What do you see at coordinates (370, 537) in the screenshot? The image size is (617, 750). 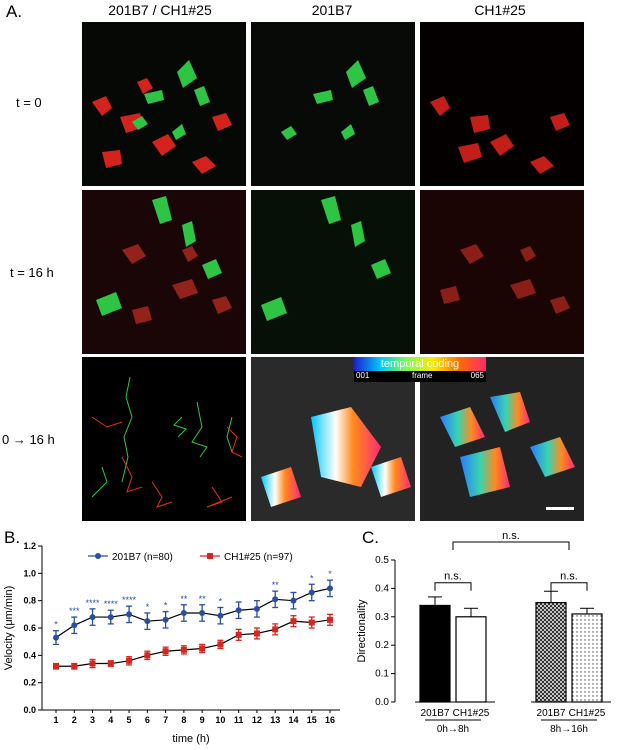 I see `panel-c-label: C.` at bounding box center [370, 537].